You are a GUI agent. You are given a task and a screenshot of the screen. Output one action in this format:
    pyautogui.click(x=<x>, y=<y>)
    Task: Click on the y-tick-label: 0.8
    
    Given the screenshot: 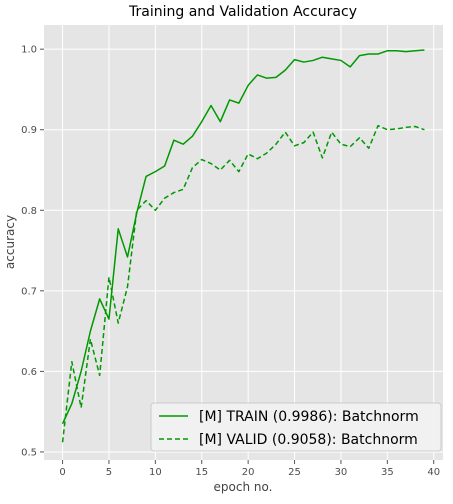 What is the action you would take?
    pyautogui.click(x=29, y=211)
    